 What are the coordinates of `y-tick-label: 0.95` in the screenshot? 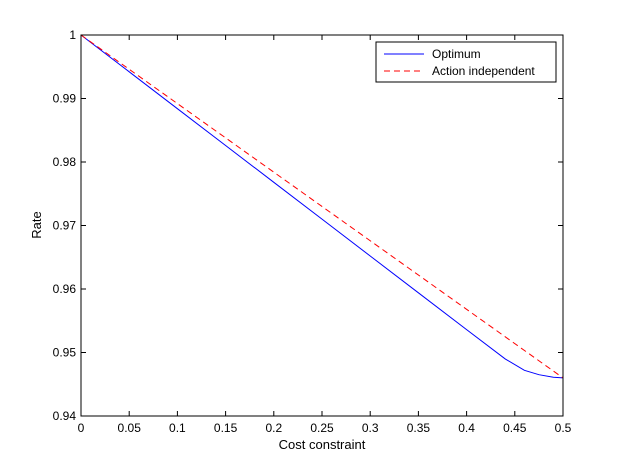 It's located at (65, 353).